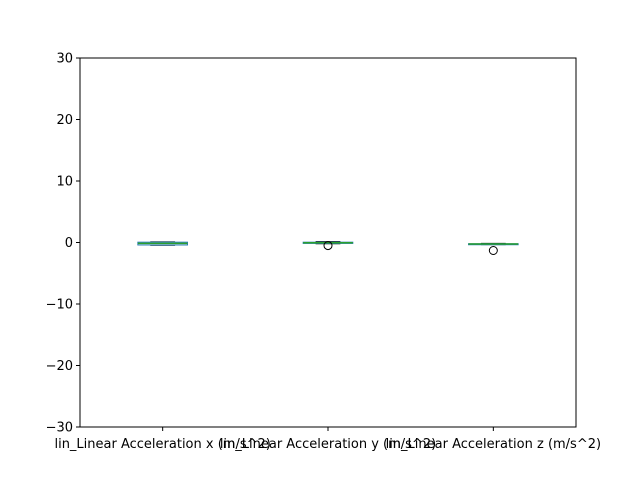 Image resolution: width=640 pixels, height=480 pixels. What do you see at coordinates (64, 120) in the screenshot?
I see `y-tick-label: 20` at bounding box center [64, 120].